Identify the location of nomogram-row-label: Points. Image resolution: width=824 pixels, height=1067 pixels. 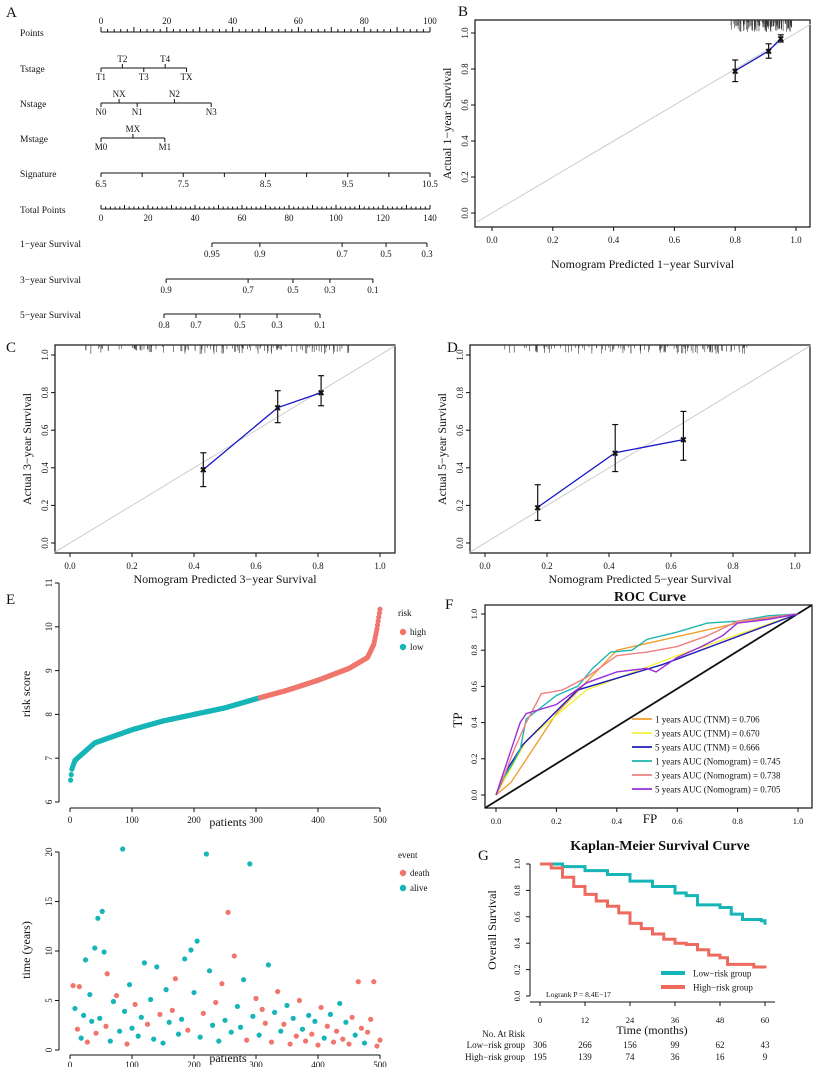
(32, 34).